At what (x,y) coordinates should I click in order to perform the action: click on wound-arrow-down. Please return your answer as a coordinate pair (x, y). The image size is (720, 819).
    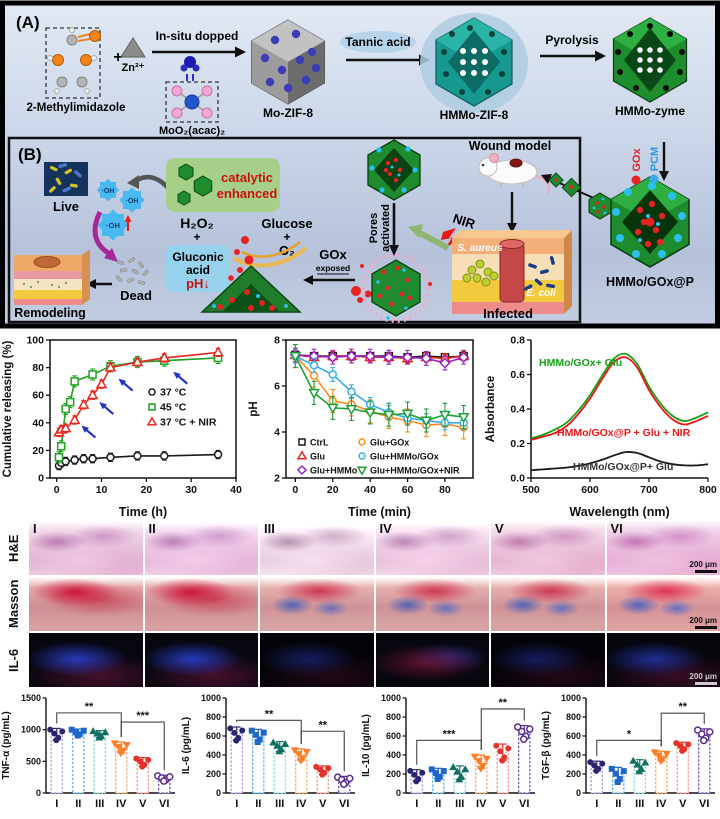
    Looking at the image, I should click on (512, 212).